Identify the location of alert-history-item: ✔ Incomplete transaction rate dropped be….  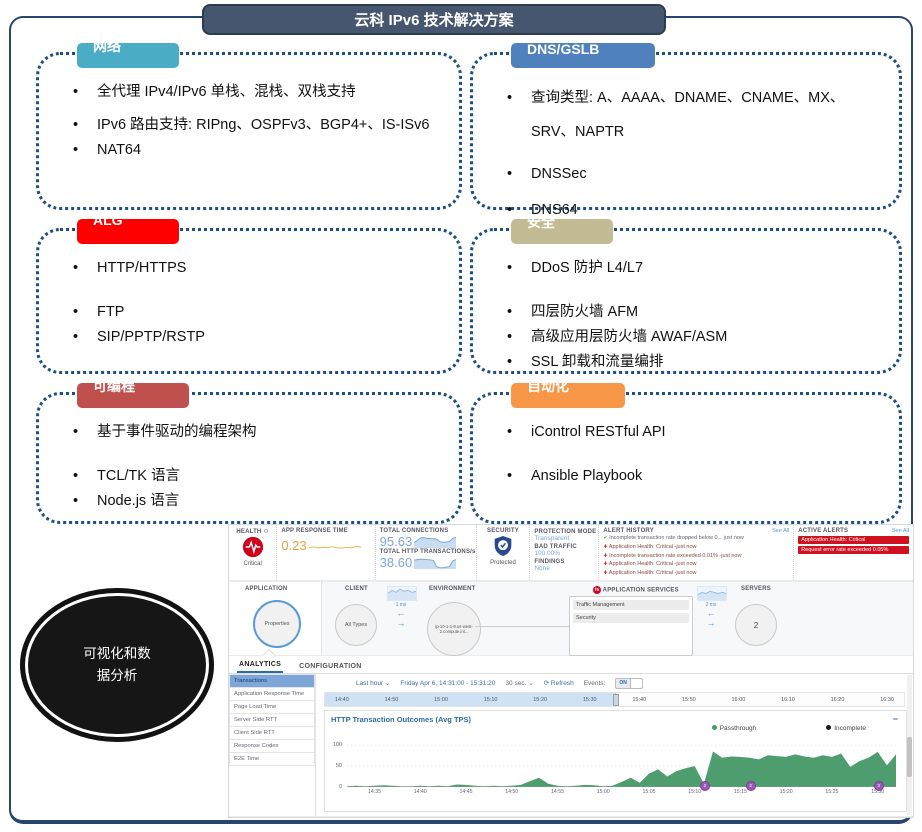
(673, 538).